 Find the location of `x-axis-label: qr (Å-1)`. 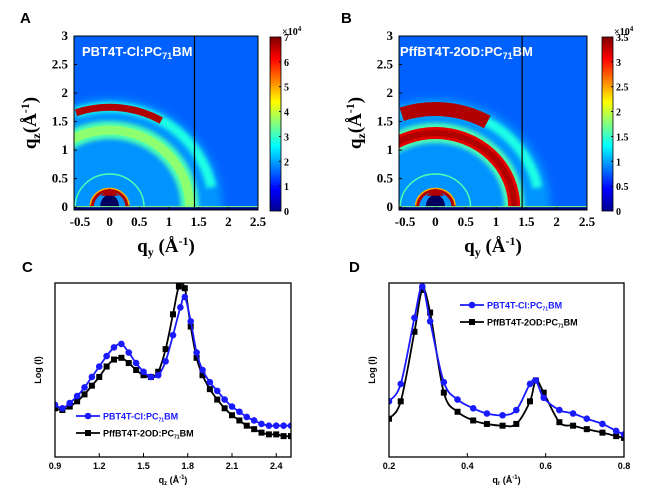

x-axis-label: qr (Å-1) is located at coordinates (506, 481).